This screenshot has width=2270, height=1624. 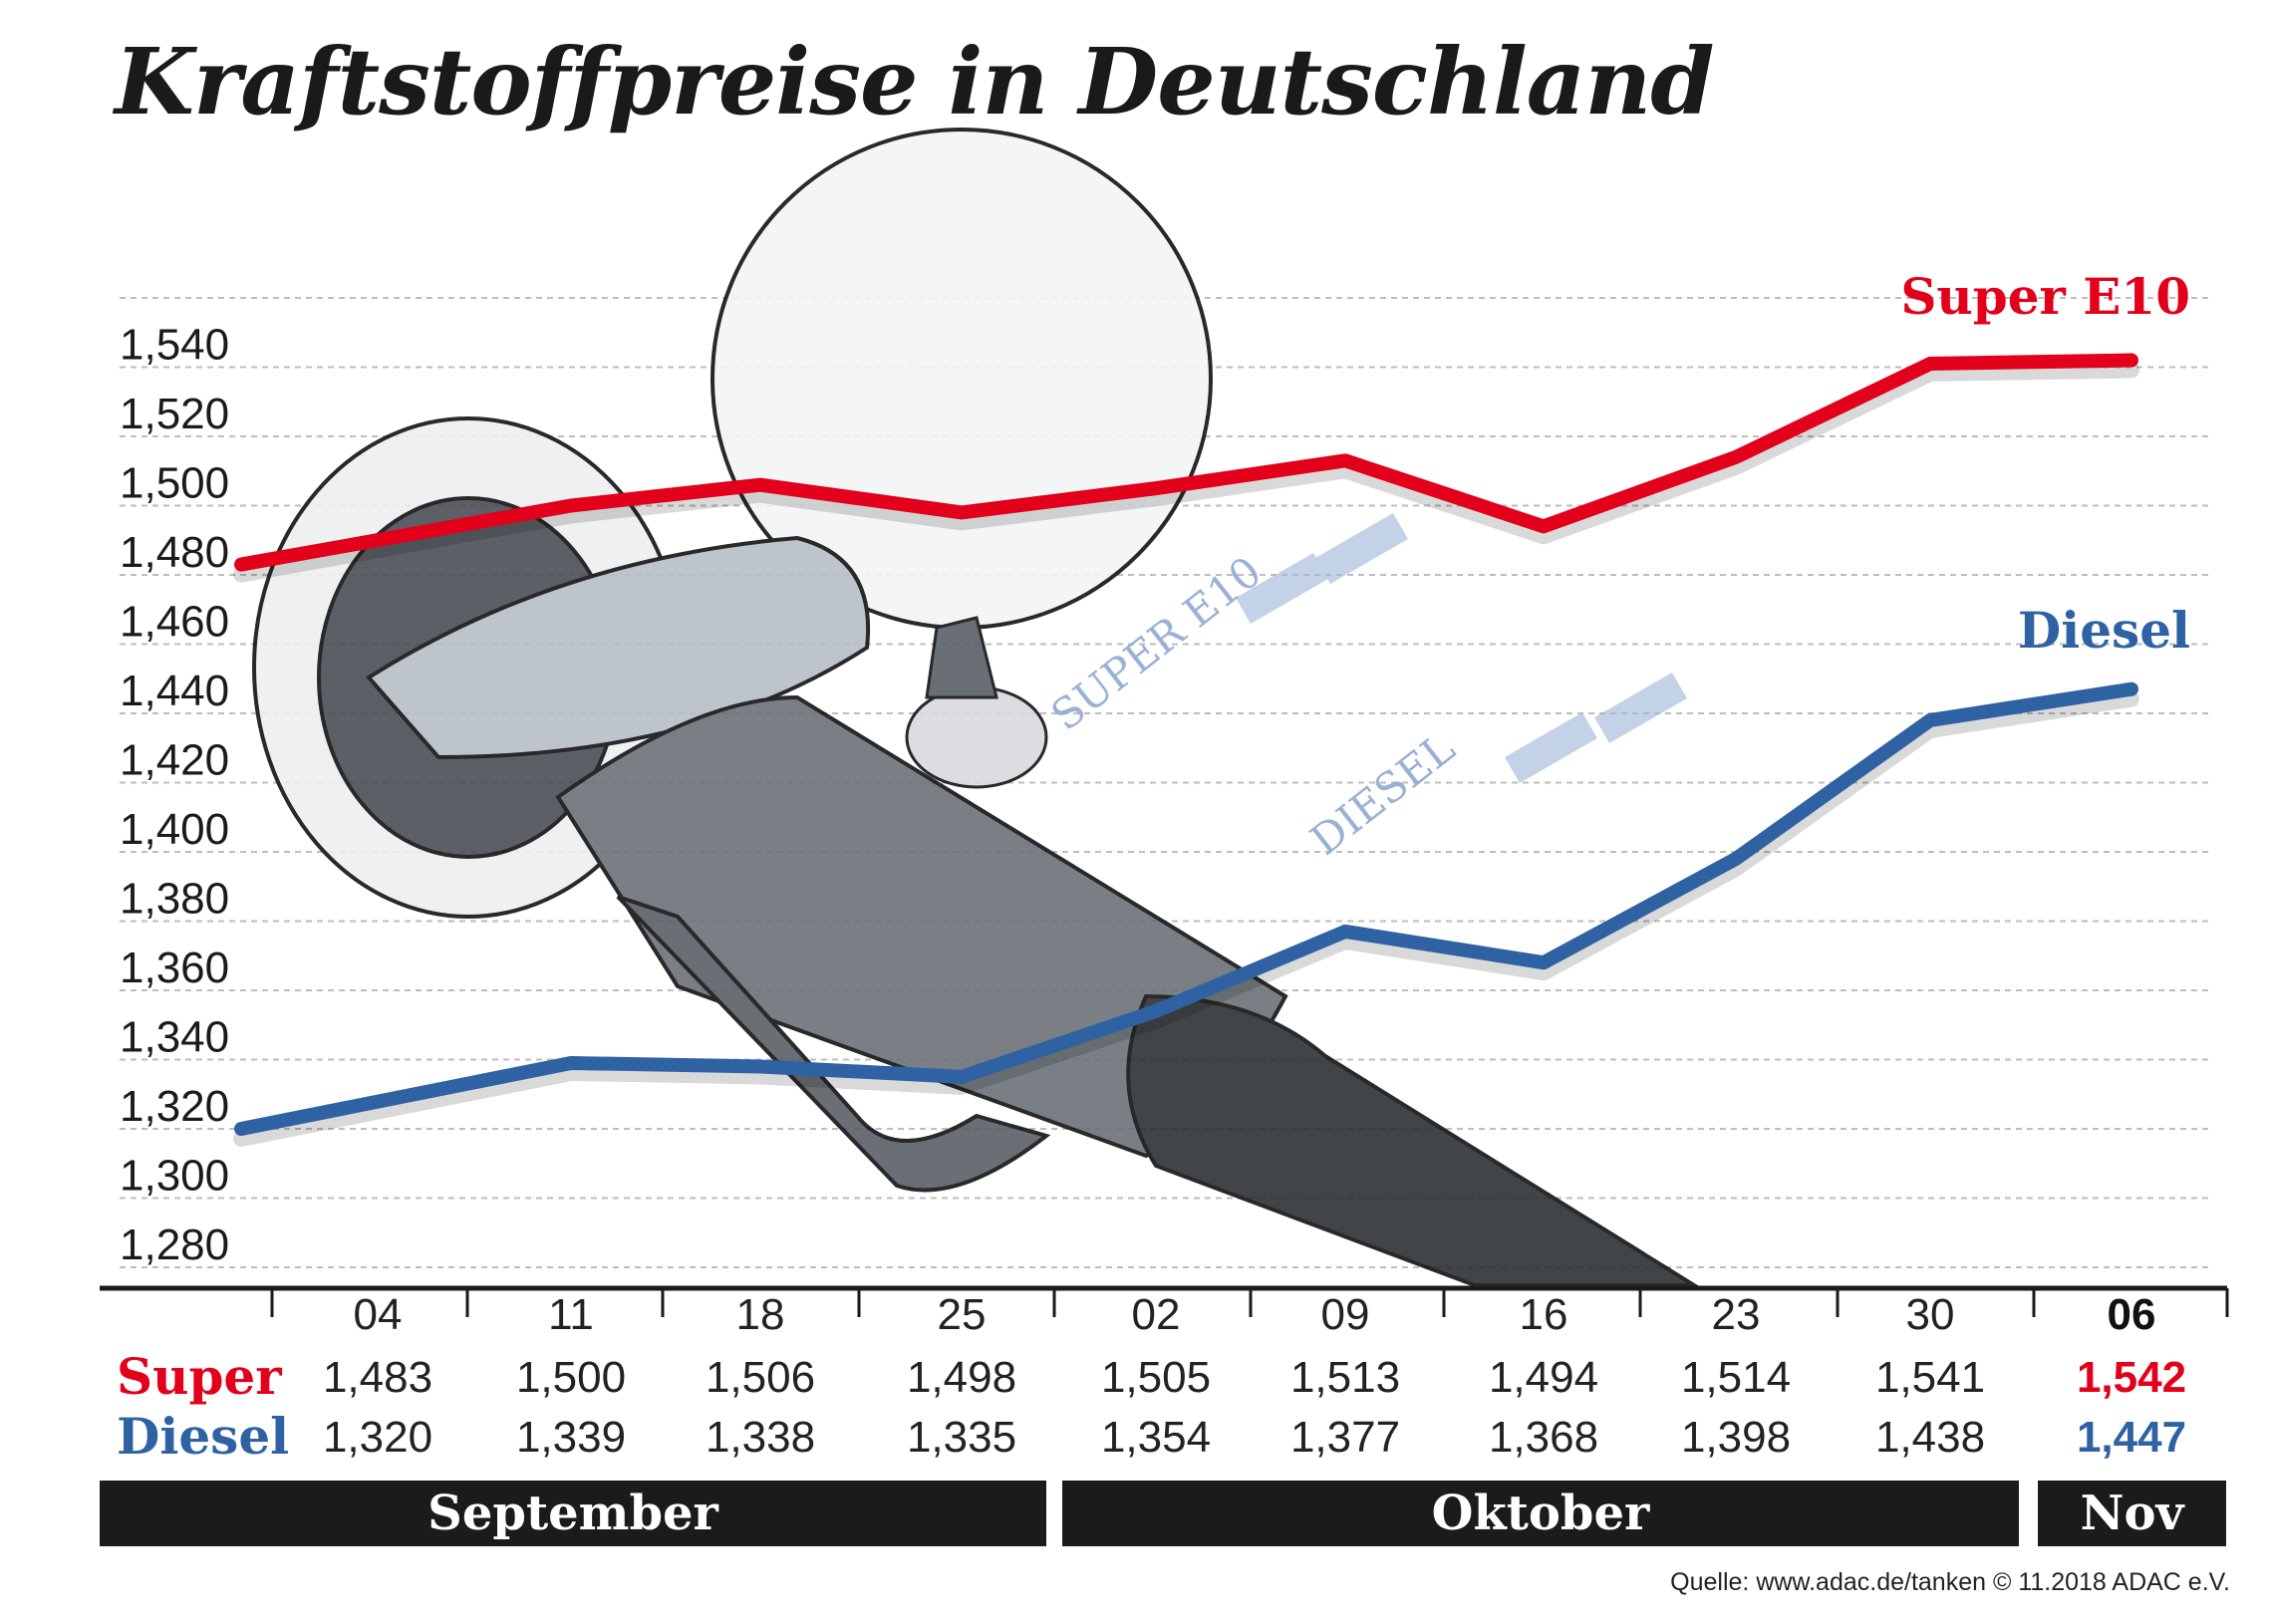 I want to click on price-value: 1,483, so click(x=377, y=1377).